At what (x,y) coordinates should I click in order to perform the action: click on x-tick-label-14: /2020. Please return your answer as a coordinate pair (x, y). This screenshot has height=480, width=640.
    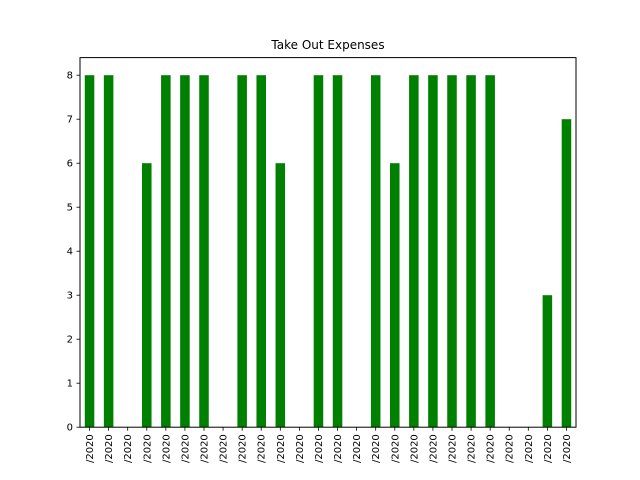
    Looking at the image, I should click on (357, 448).